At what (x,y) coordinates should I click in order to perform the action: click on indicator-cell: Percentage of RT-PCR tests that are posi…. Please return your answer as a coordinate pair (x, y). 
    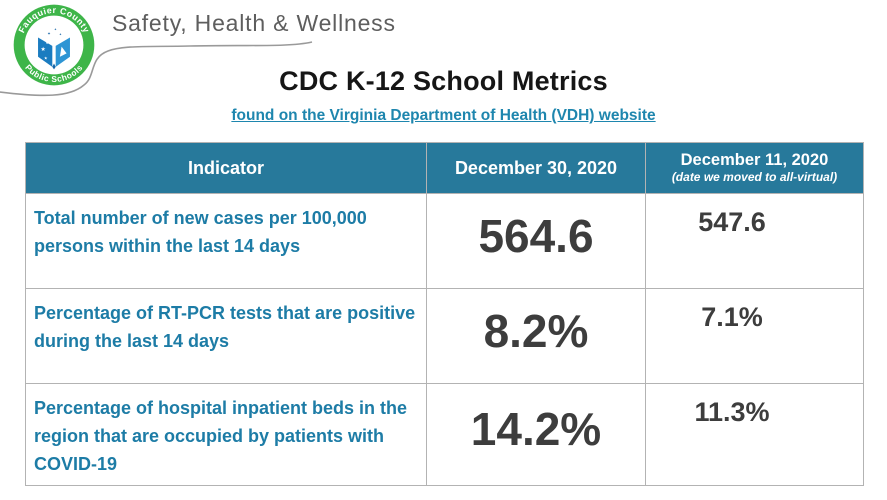
    Looking at the image, I should click on (226, 336).